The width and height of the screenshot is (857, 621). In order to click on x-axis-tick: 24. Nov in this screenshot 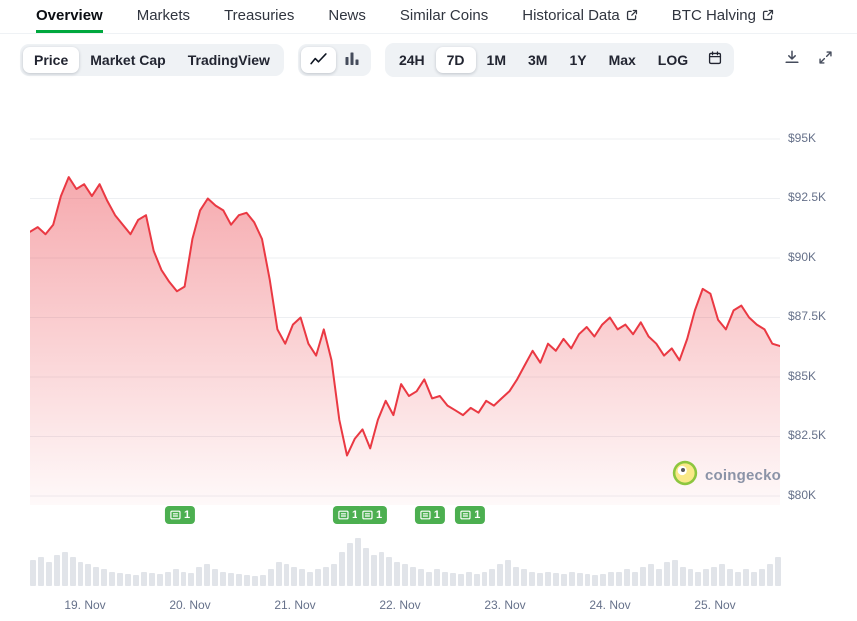, I will do `click(610, 604)`.